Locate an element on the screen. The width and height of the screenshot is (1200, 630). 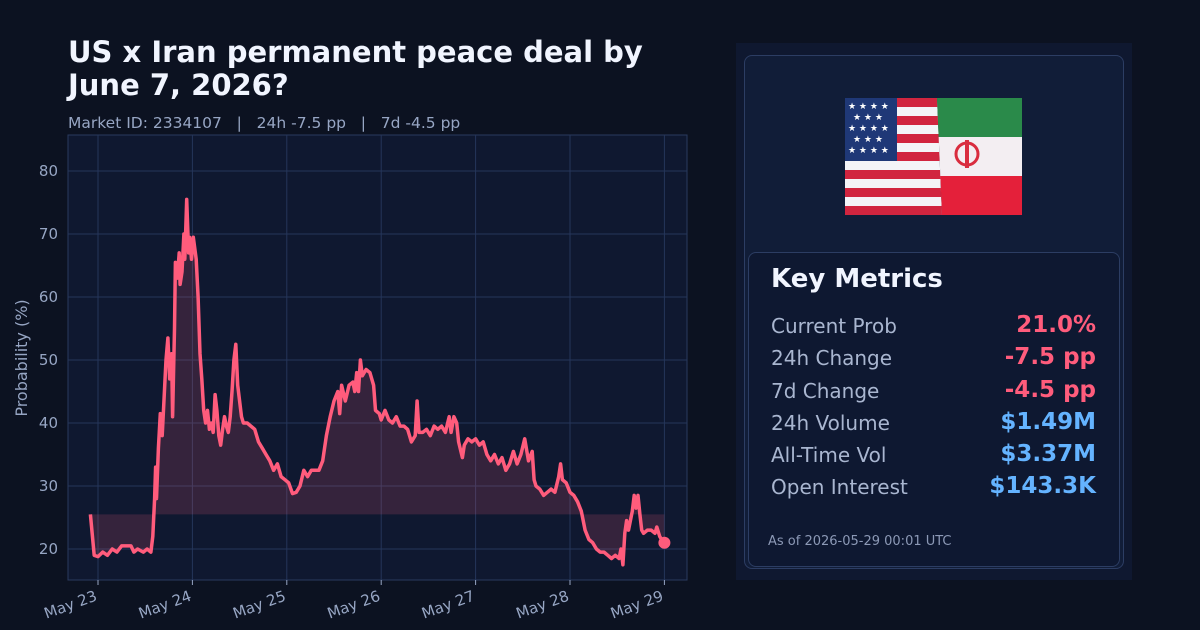
metric-label: 7d Change is located at coordinates (825, 391).